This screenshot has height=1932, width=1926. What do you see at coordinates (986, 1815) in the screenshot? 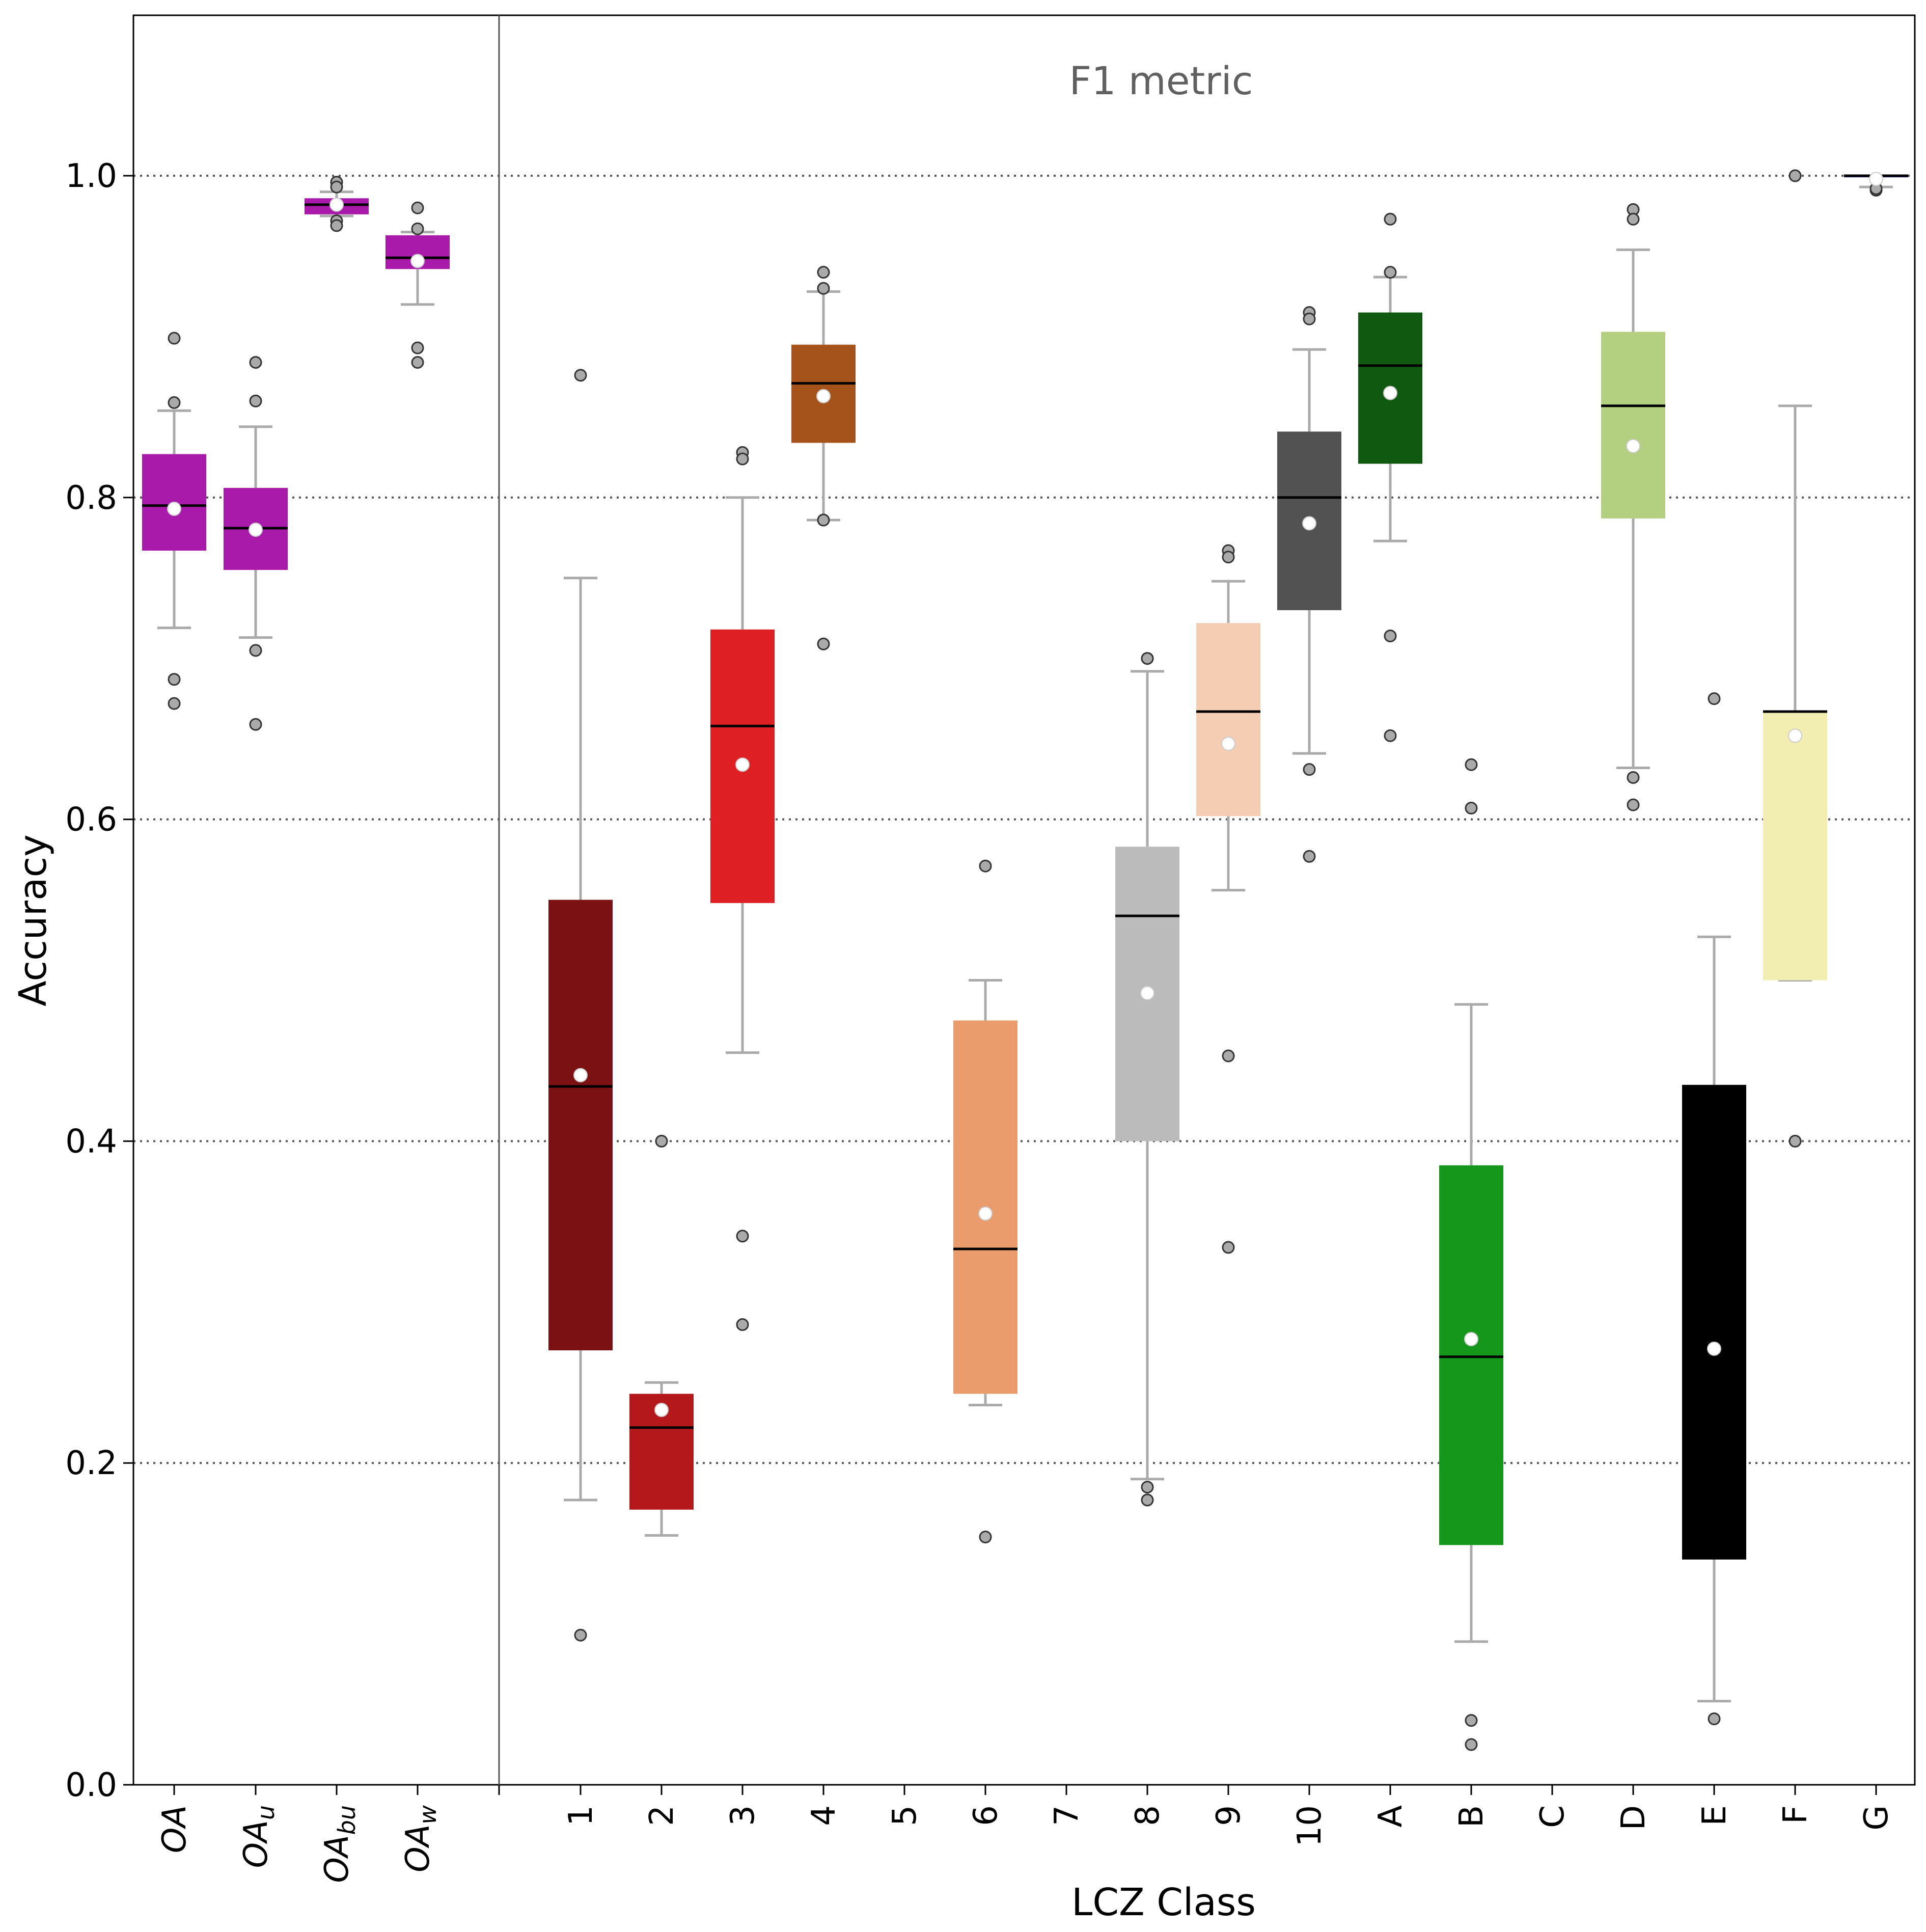
I see `x-tick-label: 6` at bounding box center [986, 1815].